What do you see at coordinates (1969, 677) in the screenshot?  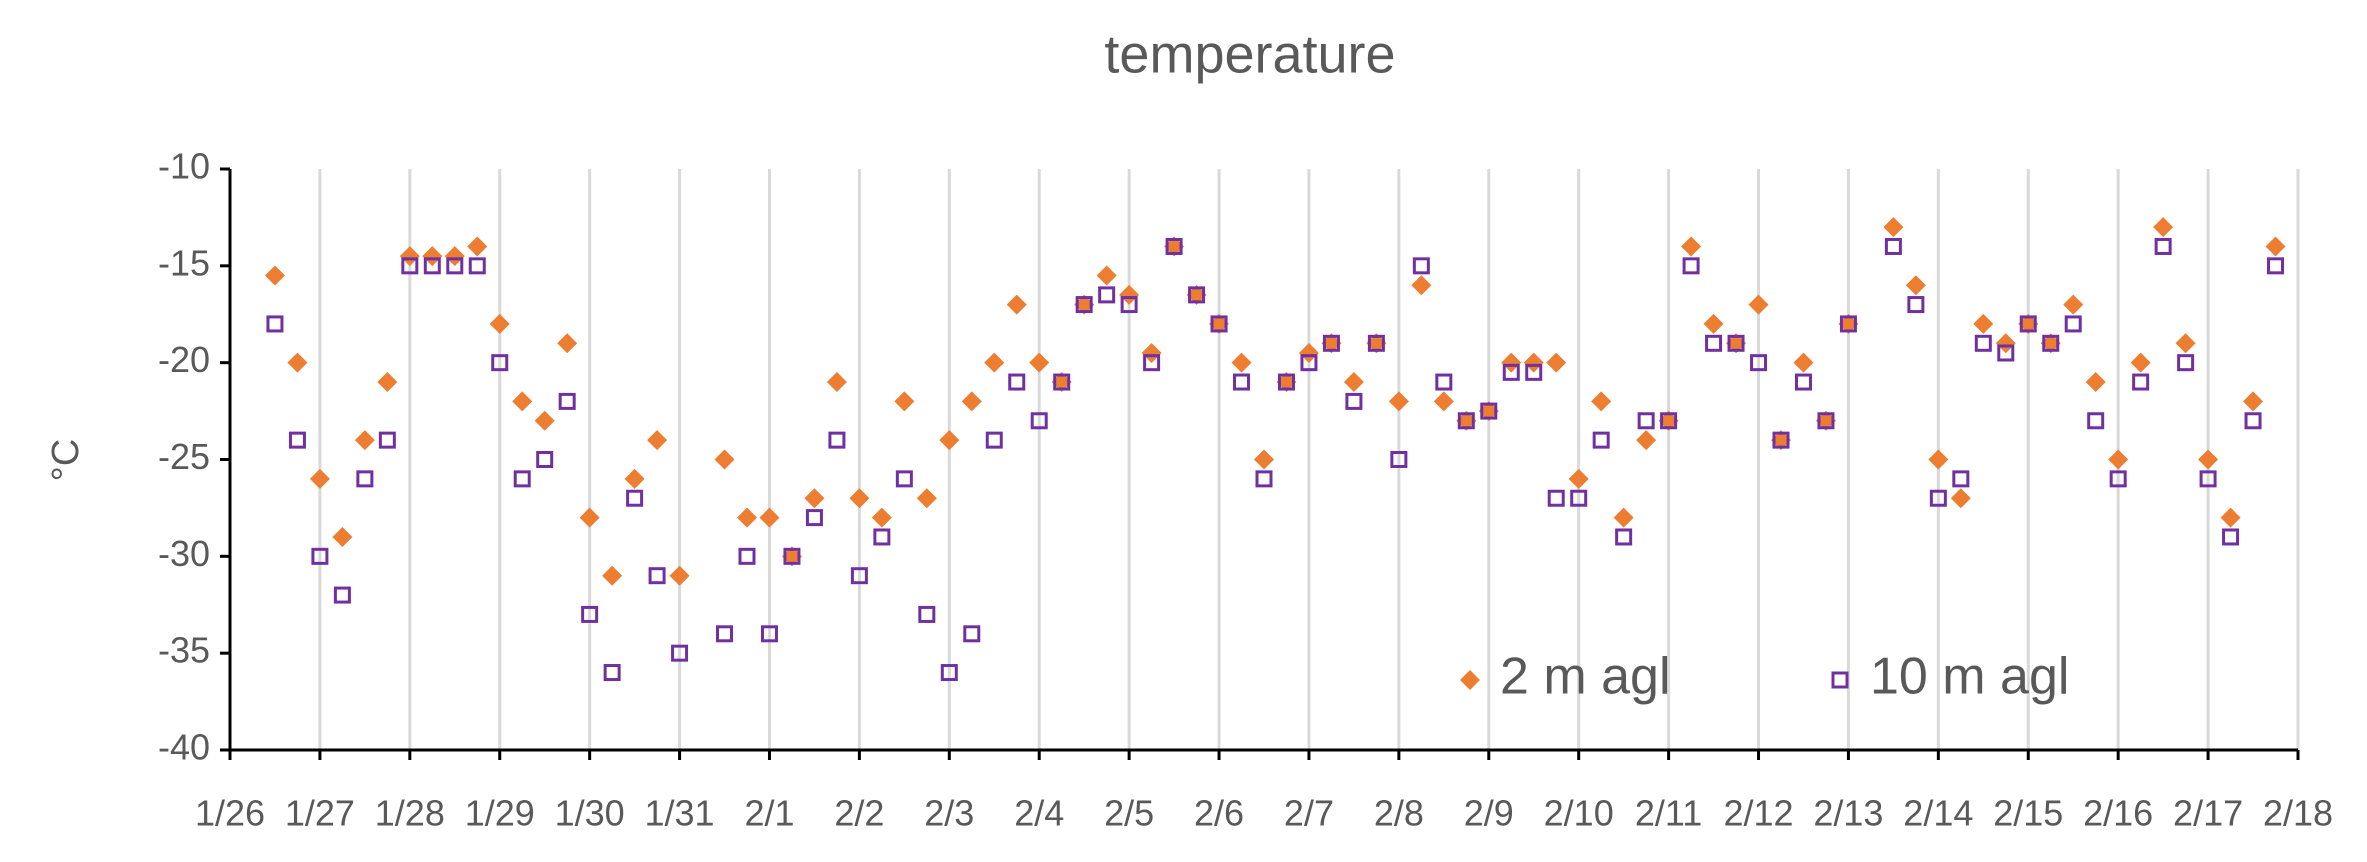 I see `legend-label: 10 m agl` at bounding box center [1969, 677].